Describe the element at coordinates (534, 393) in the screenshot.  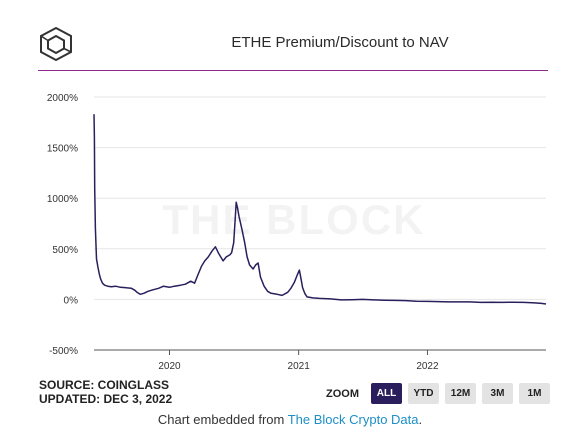
I see `zoom-1m-button: 1M` at that location.